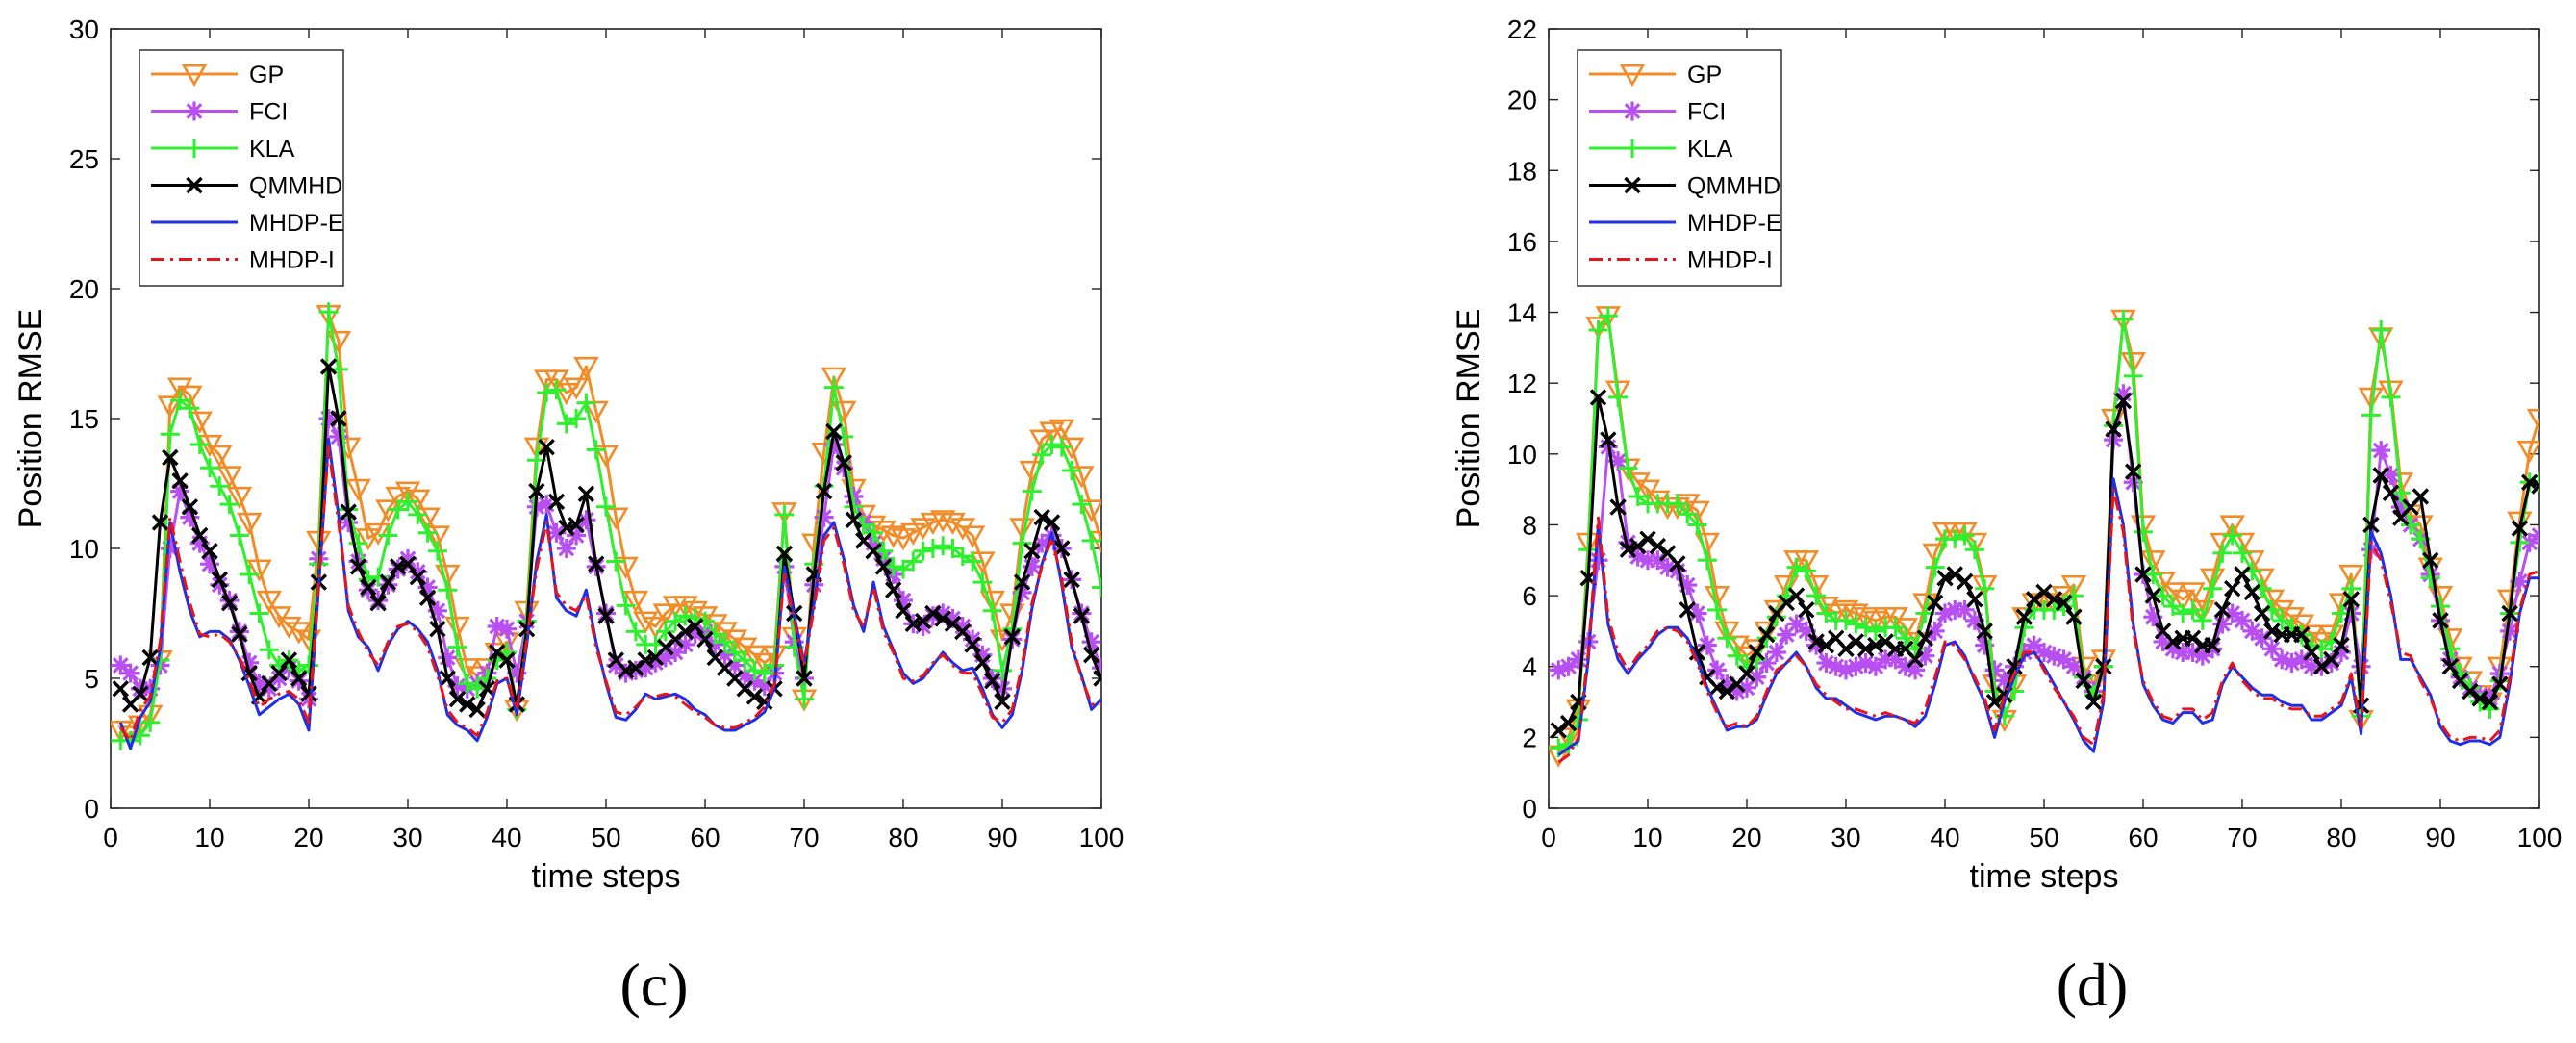  Describe the element at coordinates (272, 149) in the screenshot. I see `legend-label-kla: KLA` at that location.